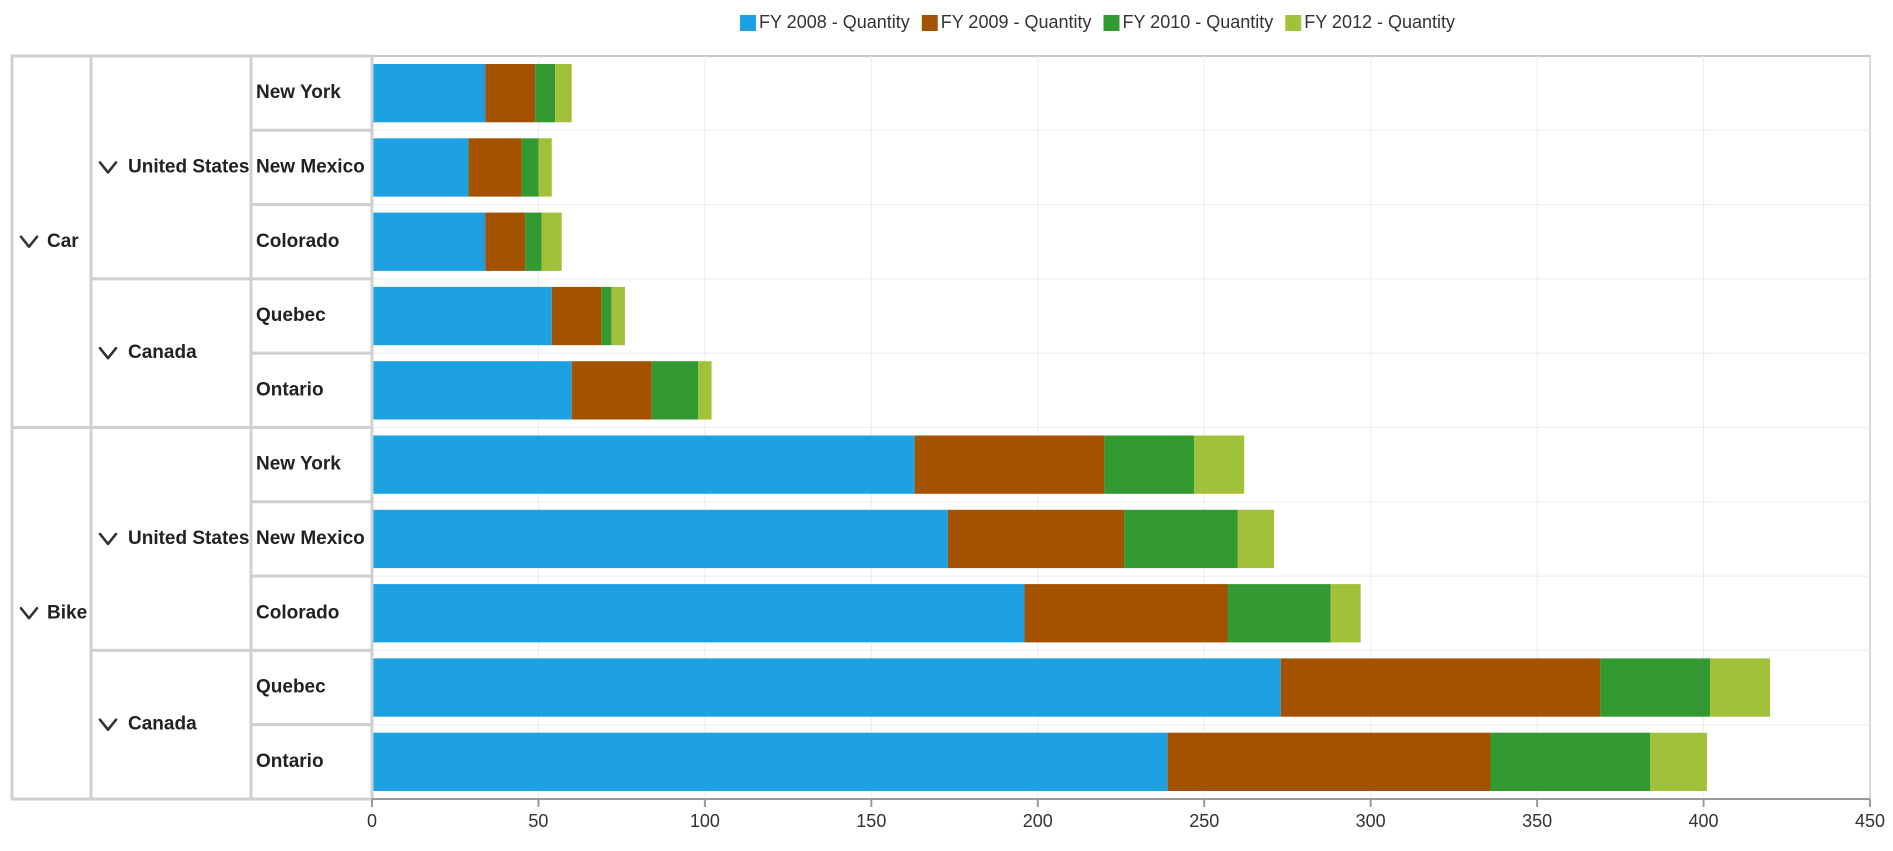  I want to click on bar-car-united-states-new-mexico-fy-2012-quantity, so click(545, 167).